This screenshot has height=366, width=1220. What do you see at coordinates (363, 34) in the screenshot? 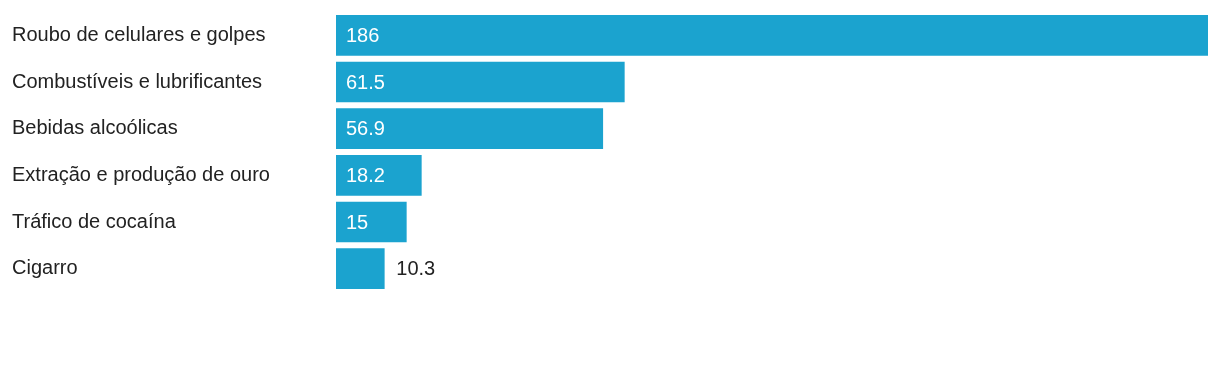
I see `data-label: 186` at bounding box center [363, 34].